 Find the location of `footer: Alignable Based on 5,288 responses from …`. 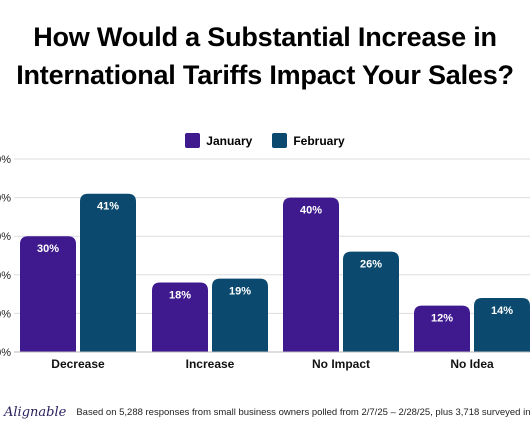

footer: Alignable Based on 5,288 responses from … is located at coordinates (265, 412).